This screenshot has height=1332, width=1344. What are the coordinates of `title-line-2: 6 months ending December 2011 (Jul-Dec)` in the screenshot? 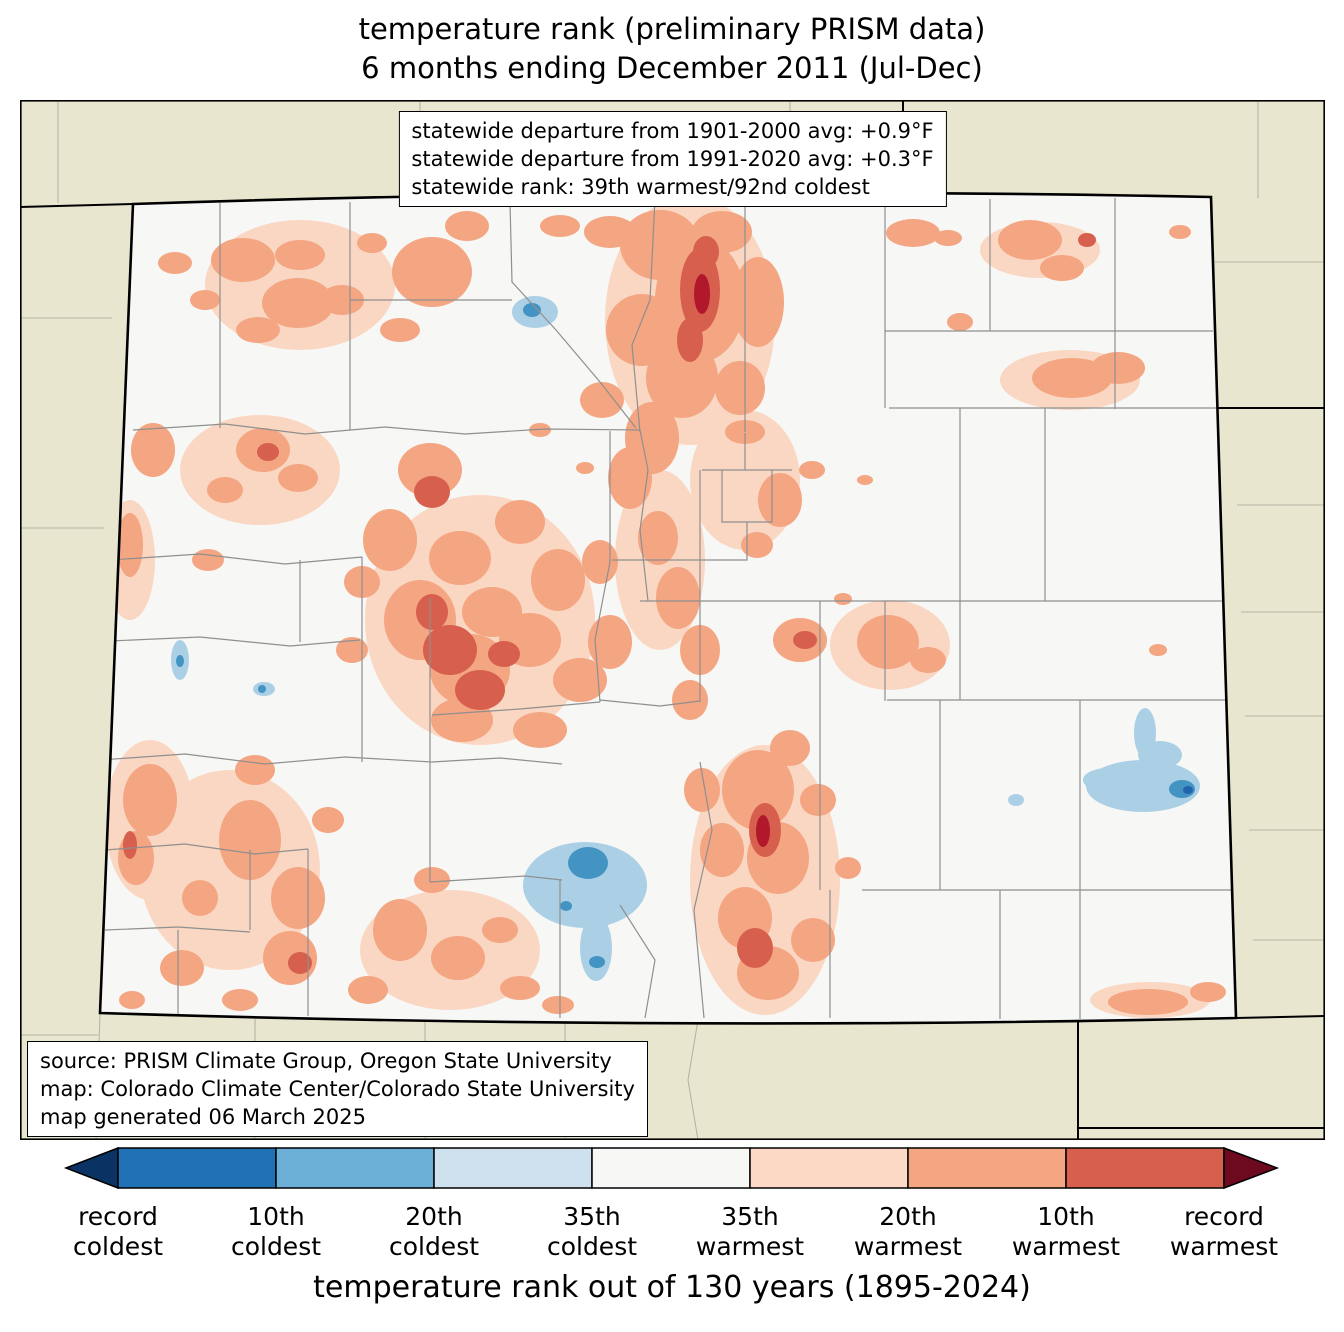 It's located at (672, 68).